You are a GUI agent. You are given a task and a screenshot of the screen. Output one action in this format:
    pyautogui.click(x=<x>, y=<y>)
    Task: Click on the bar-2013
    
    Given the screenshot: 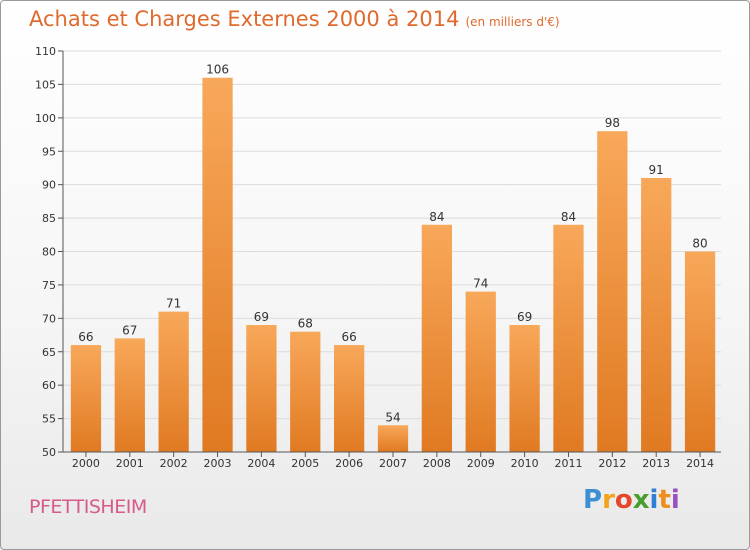 What is the action you would take?
    pyautogui.click(x=656, y=314)
    